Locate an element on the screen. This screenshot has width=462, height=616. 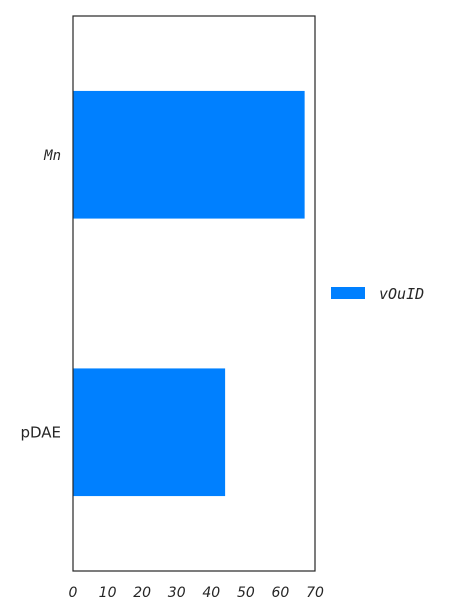
x-tick-label-30: 30 is located at coordinates (177, 593).